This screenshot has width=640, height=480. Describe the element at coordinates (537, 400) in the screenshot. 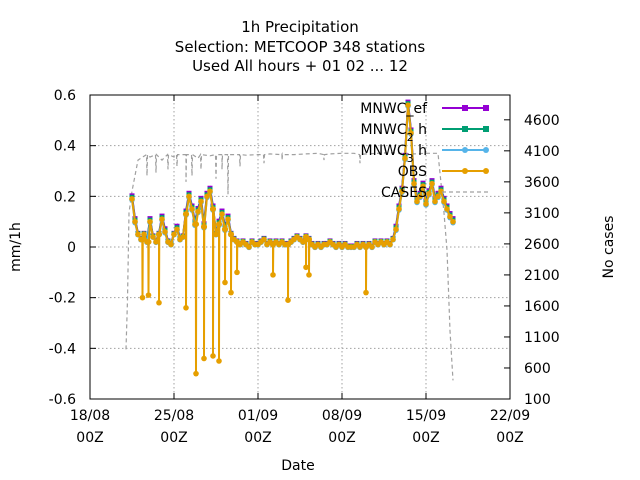

I see `y2-tick-label: 100` at that location.